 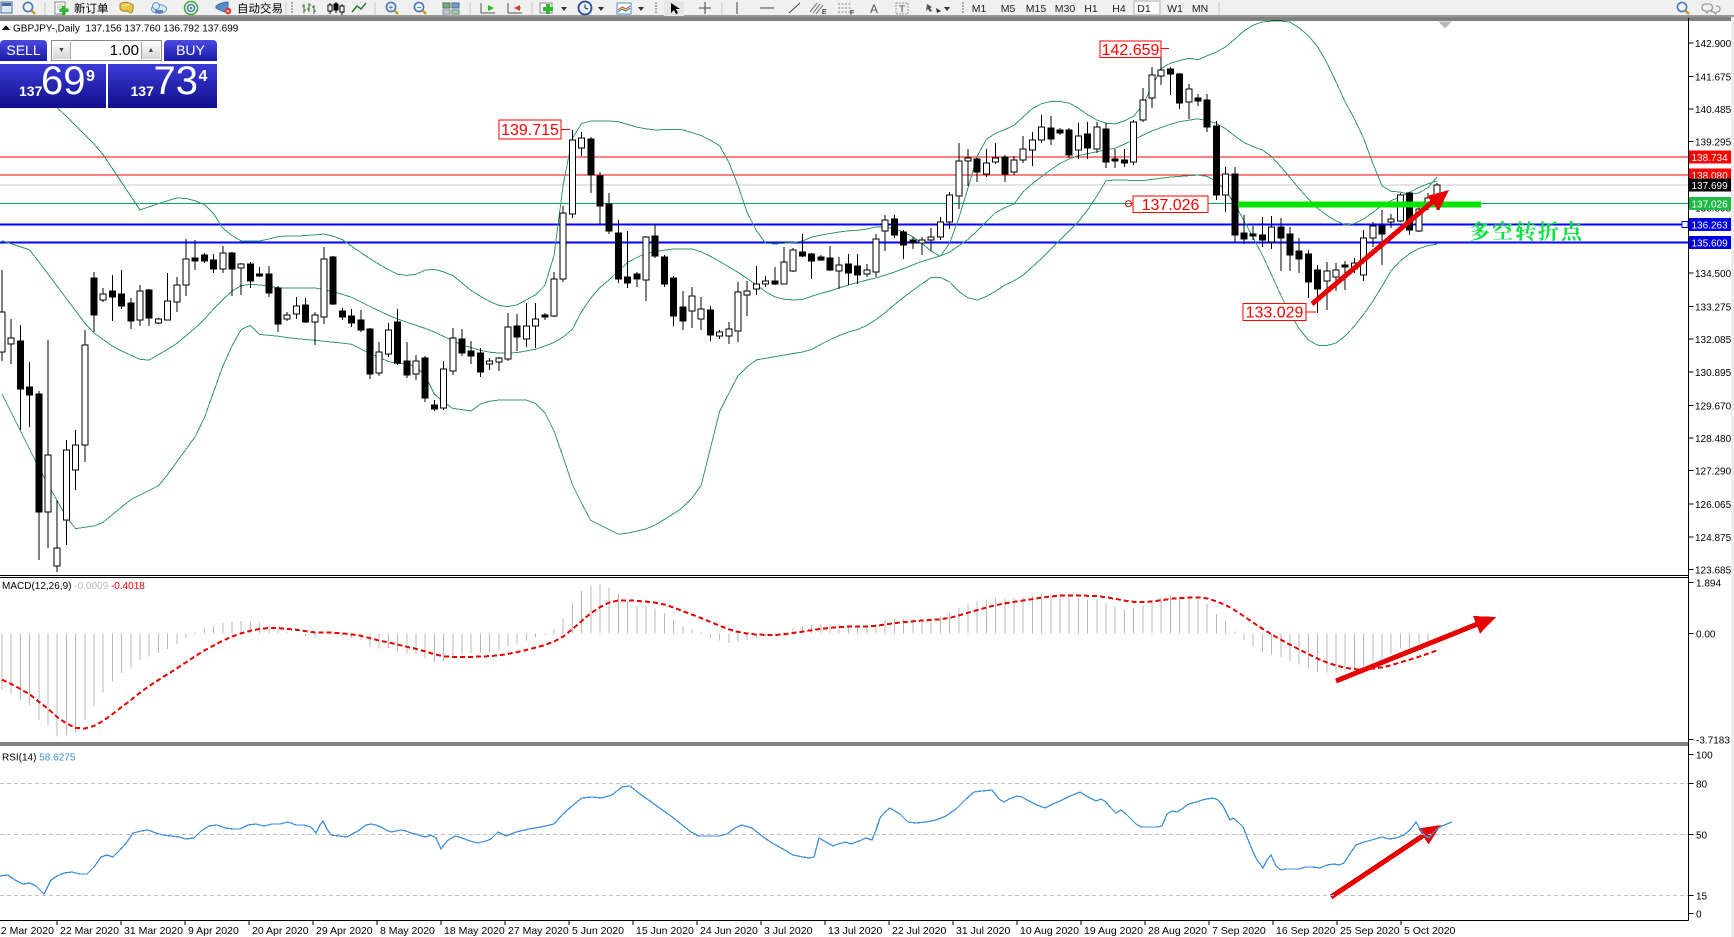 What do you see at coordinates (1008, 9) in the screenshot?
I see `svg-text: M5` at bounding box center [1008, 9].